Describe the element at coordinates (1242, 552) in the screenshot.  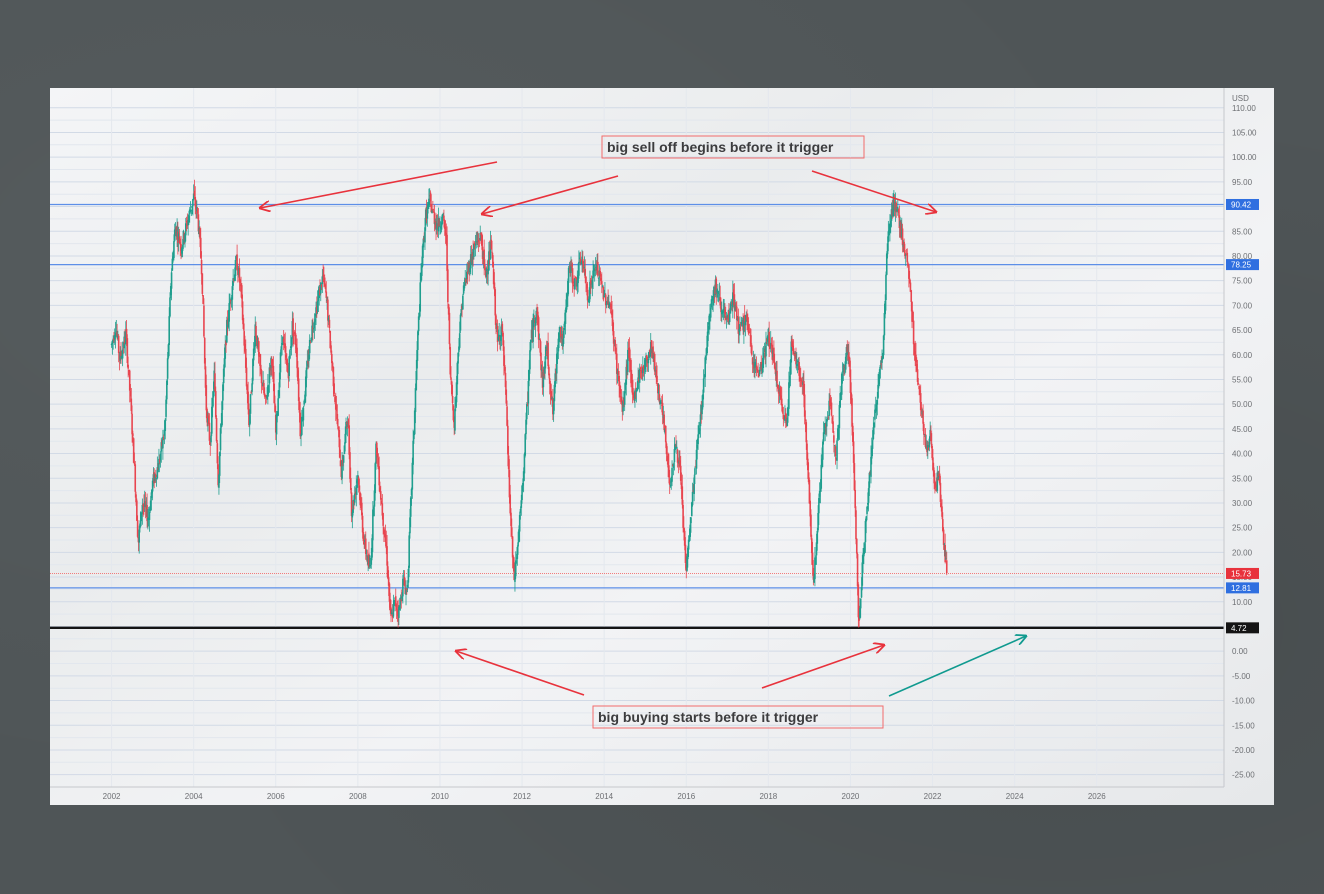
I see `y-tick-label: 20.00` at that location.